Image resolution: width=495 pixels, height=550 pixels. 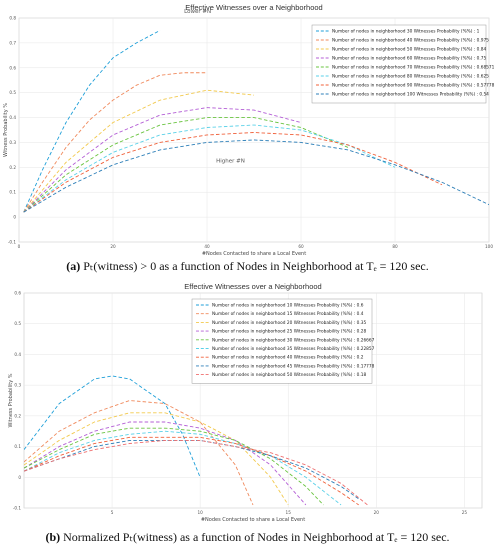 What do you see at coordinates (301, 246) in the screenshot?
I see `x-tick-label: 60` at bounding box center [301, 246].